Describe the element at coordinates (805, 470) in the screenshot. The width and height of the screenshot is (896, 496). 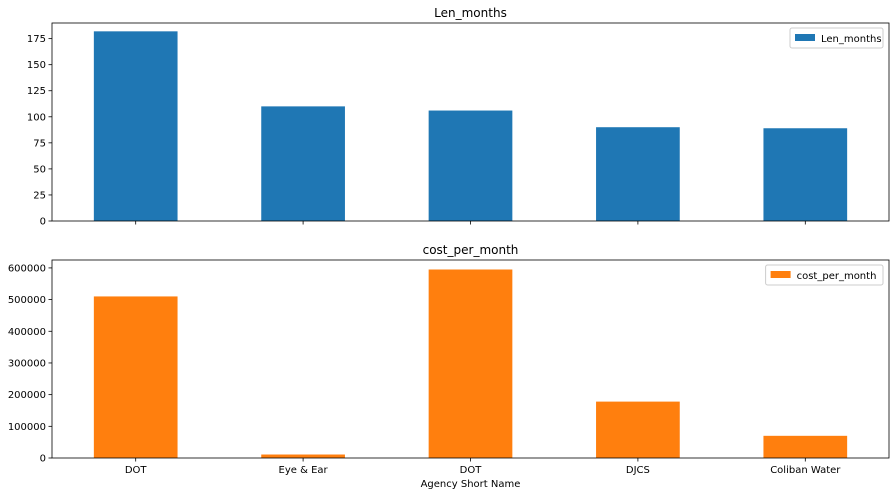
I see `x-tick-label: Coliban Water` at that location.